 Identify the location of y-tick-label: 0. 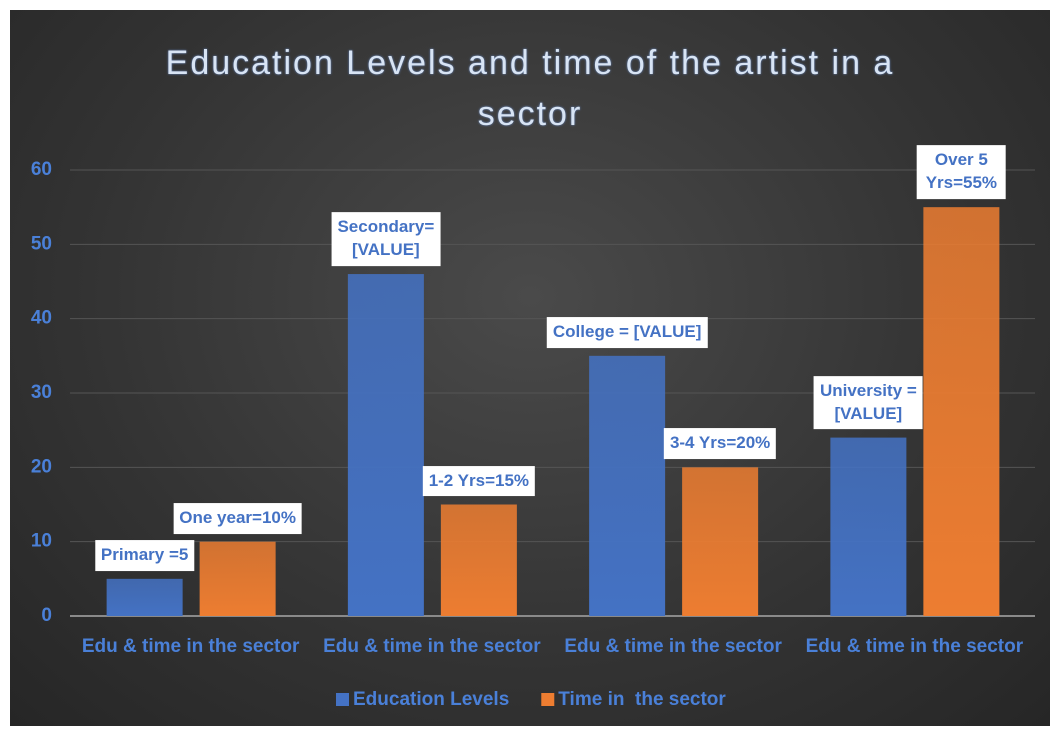
(46, 615).